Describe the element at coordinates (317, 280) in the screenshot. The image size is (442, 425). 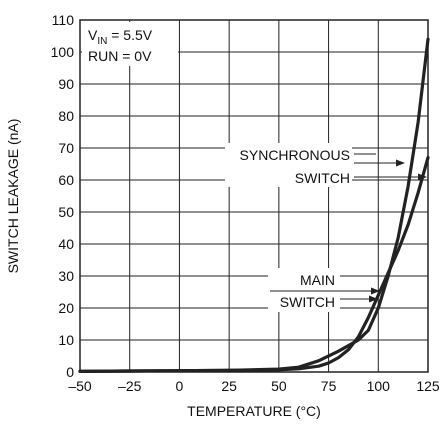
I see `annotation-line: MAIN` at that location.